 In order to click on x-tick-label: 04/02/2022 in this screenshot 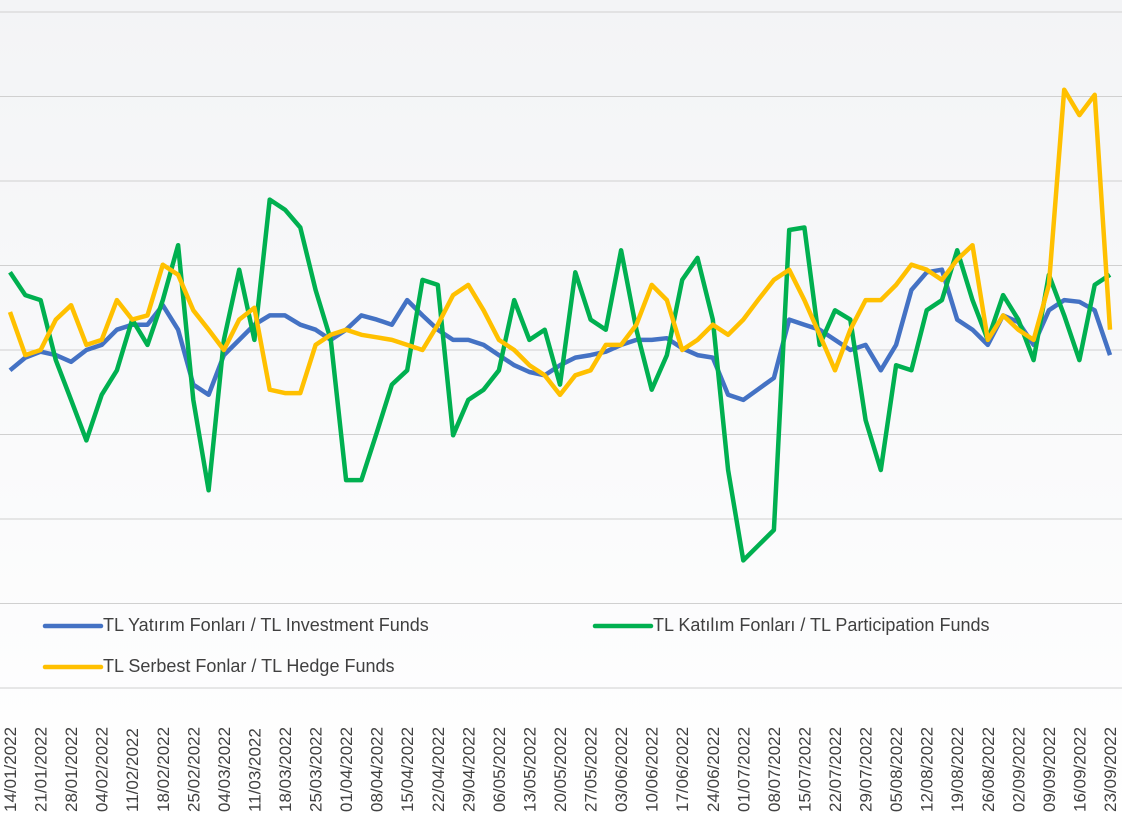, I will do `click(102, 769)`.